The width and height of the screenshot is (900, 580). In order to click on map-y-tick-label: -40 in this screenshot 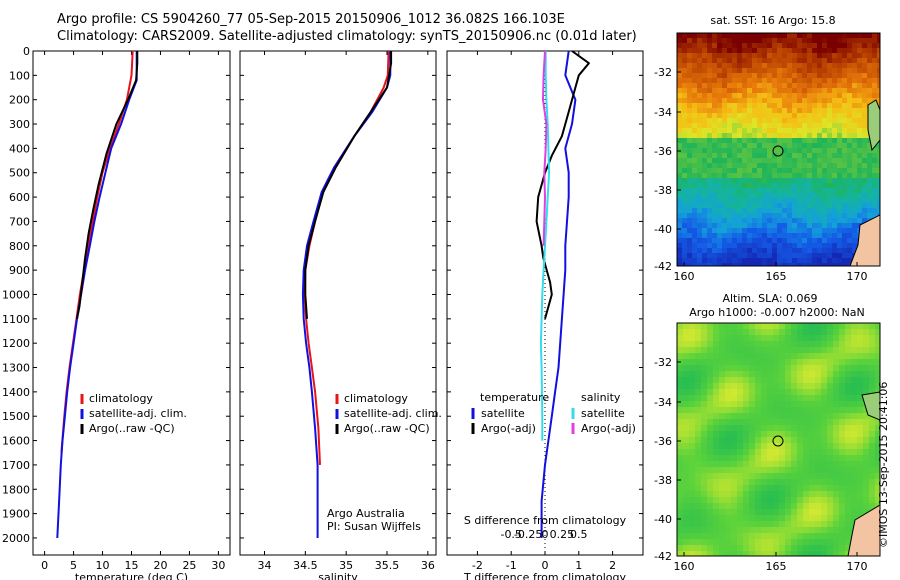, I will do `click(663, 519)`.